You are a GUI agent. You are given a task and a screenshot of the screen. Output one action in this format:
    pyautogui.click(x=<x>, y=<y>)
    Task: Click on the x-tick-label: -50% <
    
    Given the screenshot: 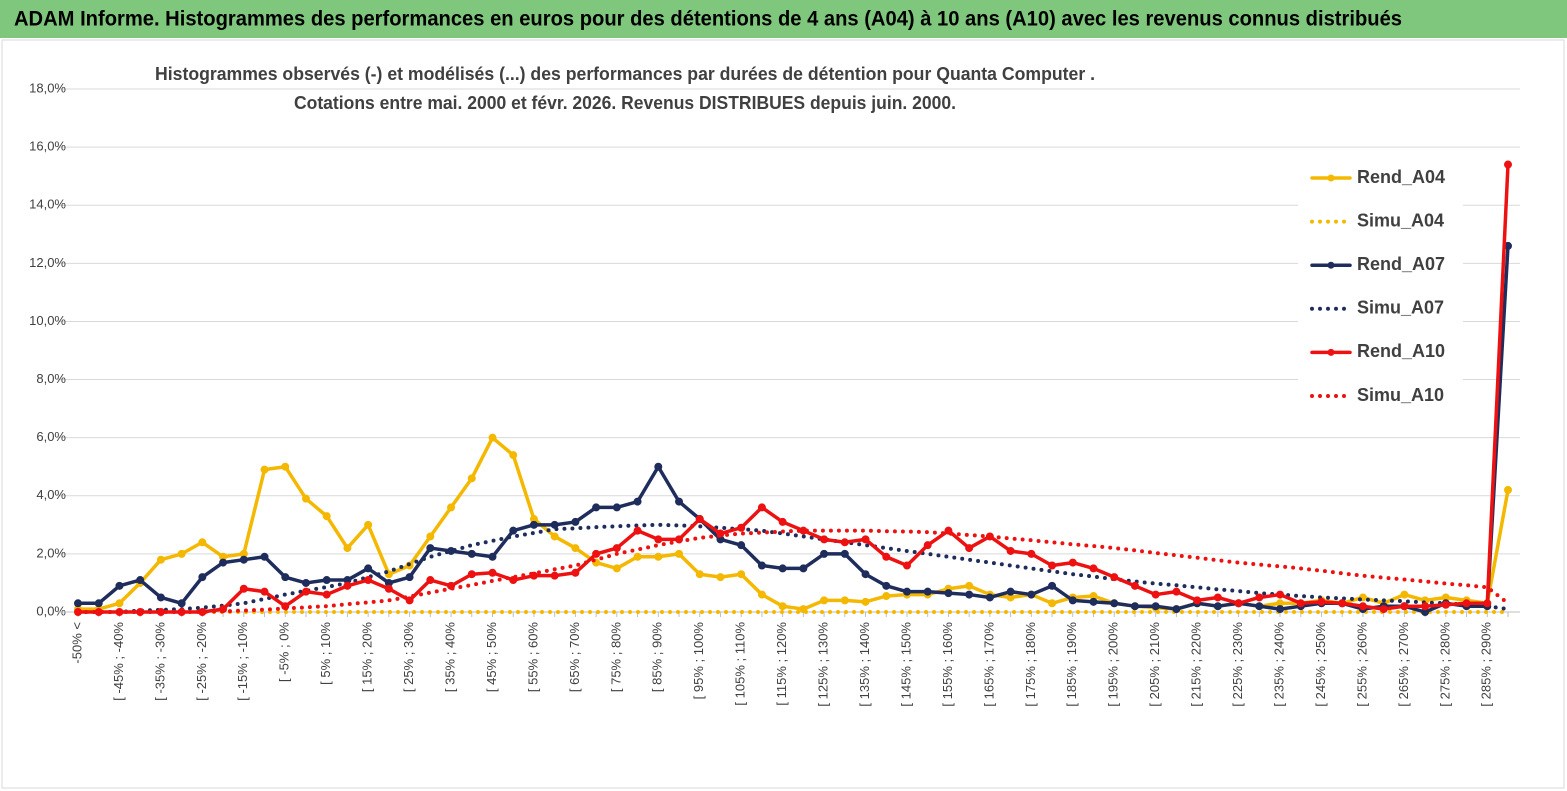 What is the action you would take?
    pyautogui.click(x=76, y=643)
    